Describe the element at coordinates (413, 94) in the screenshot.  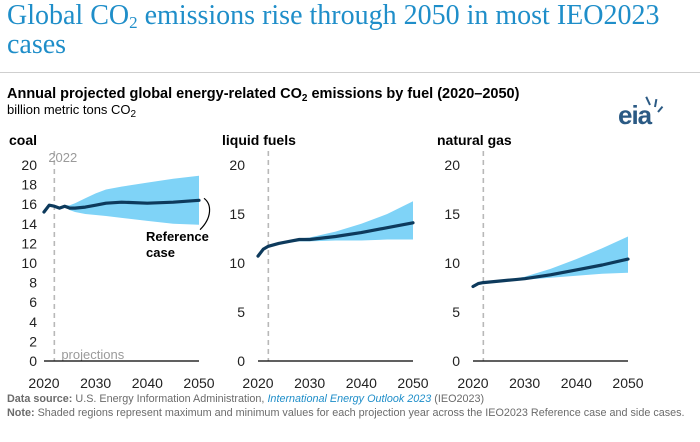
I see `subtitle-text-post: emissions by fuel (2020–2050)` at that location.